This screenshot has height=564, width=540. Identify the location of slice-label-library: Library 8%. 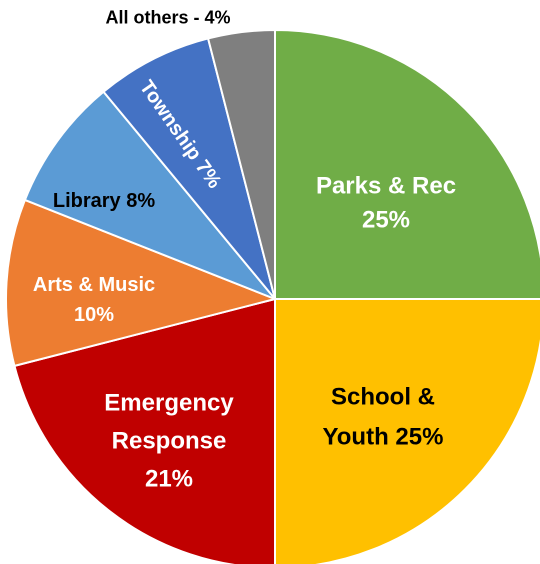
(104, 201).